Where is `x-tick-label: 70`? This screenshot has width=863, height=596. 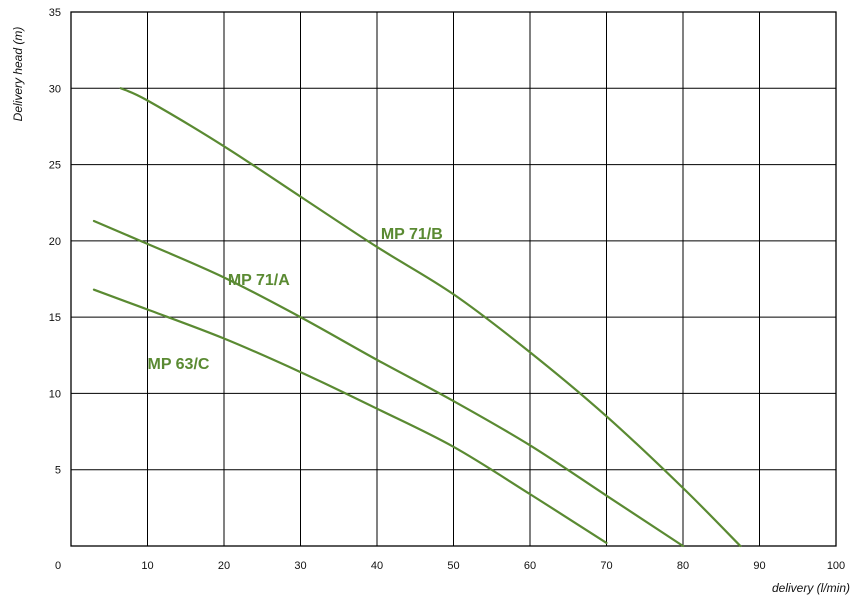
x-tick-label: 70 is located at coordinates (606, 566).